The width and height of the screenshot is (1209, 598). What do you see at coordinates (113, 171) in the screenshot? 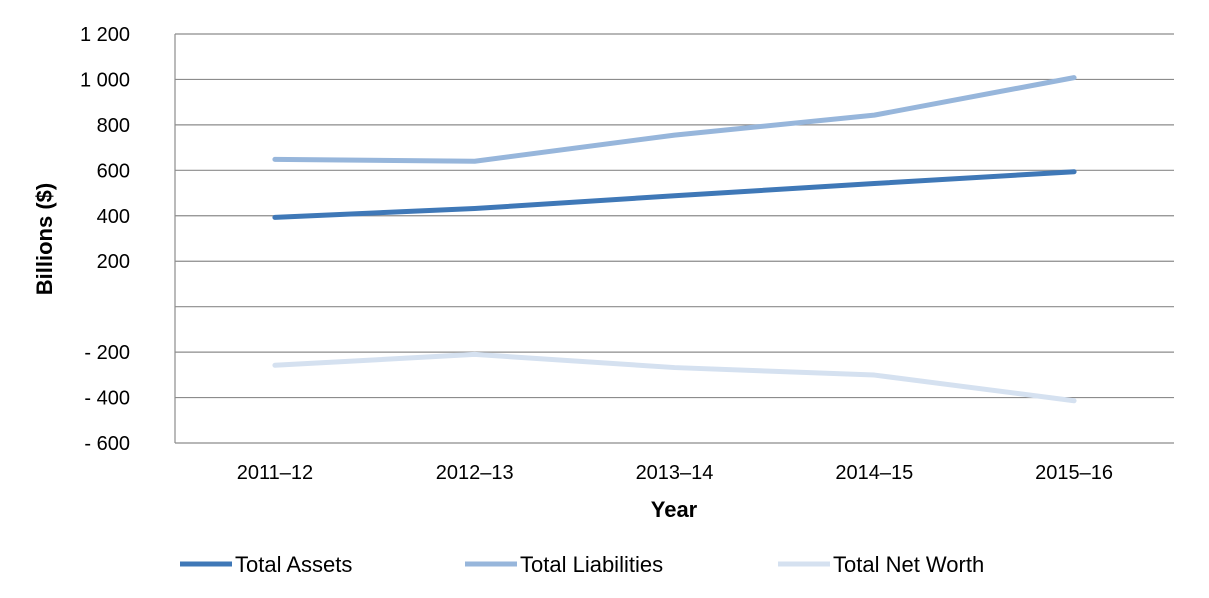
I see `y-tick-label: 600` at bounding box center [113, 171].